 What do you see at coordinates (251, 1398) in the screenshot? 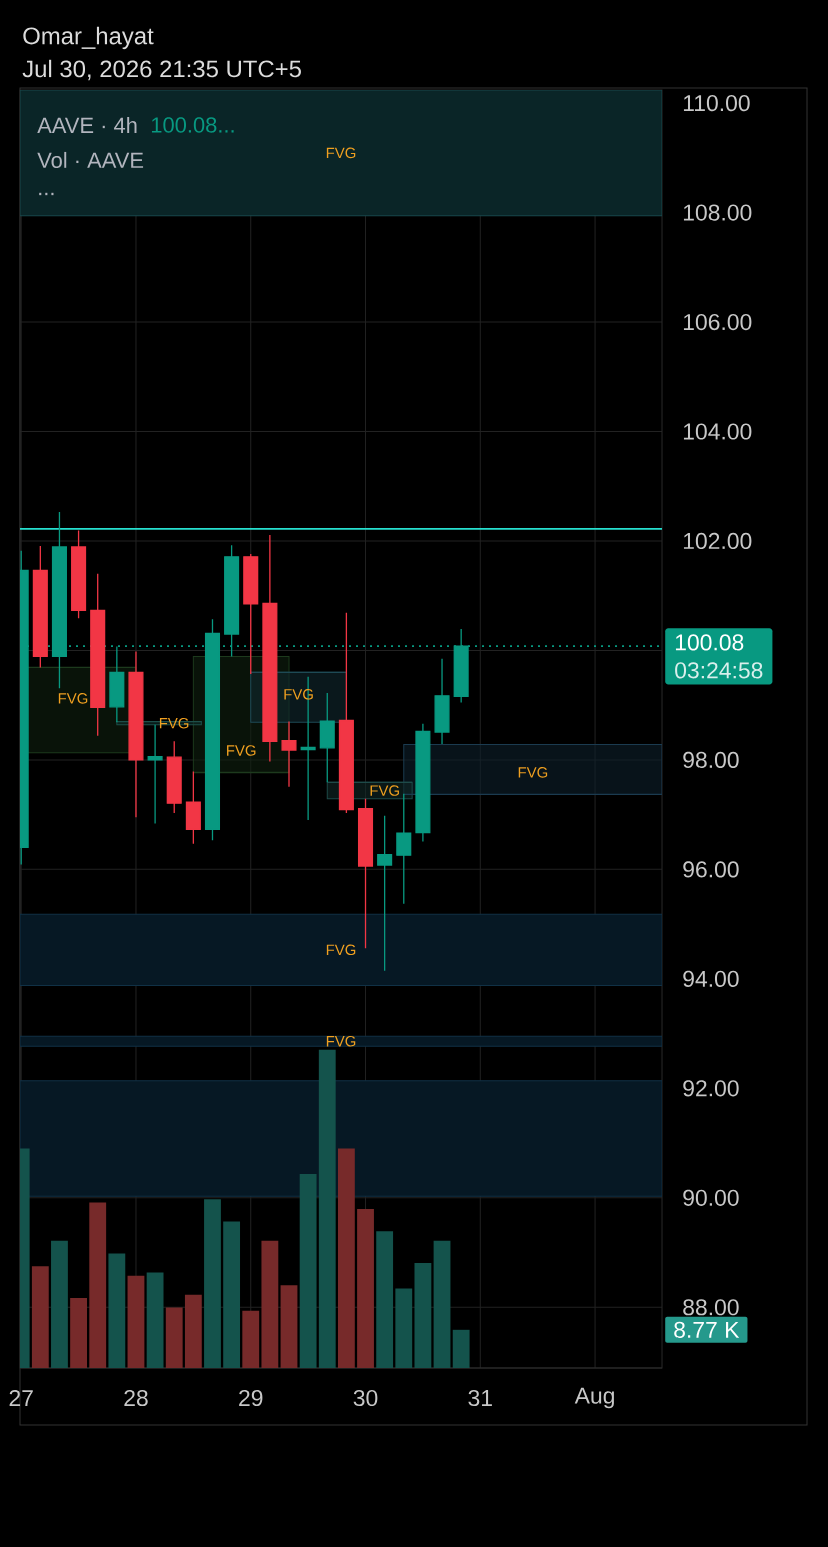
I see `x-tick-label: 29` at bounding box center [251, 1398].